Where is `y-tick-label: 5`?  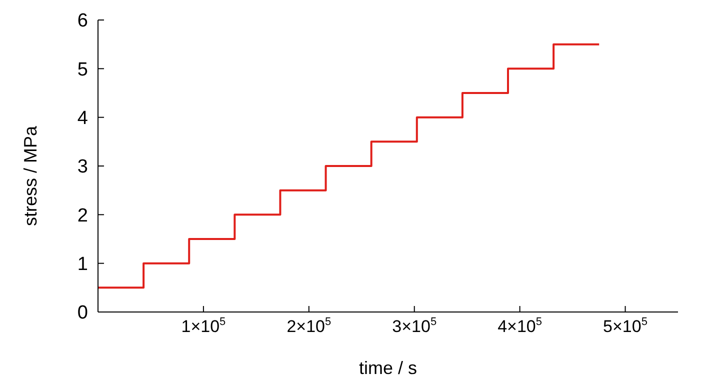 y-tick-label: 5 is located at coordinates (82, 69).